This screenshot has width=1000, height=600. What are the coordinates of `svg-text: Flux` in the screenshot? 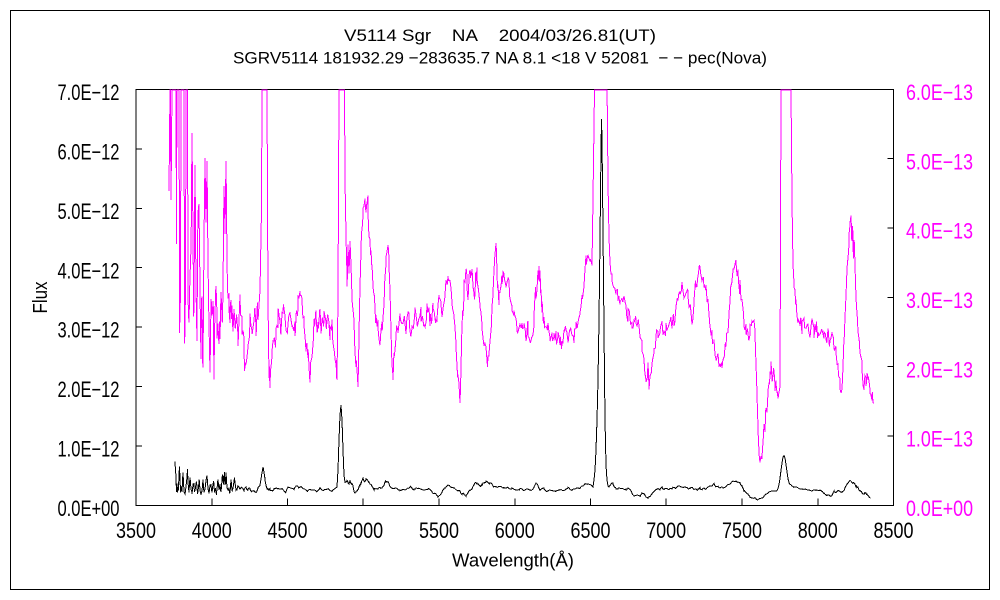 It's located at (41, 298).